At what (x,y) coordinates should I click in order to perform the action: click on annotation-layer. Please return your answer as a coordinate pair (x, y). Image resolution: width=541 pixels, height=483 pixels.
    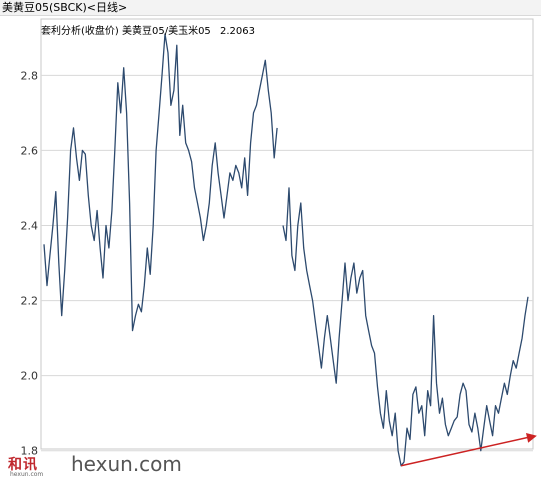
    Looking at the image, I should click on (468, 449).